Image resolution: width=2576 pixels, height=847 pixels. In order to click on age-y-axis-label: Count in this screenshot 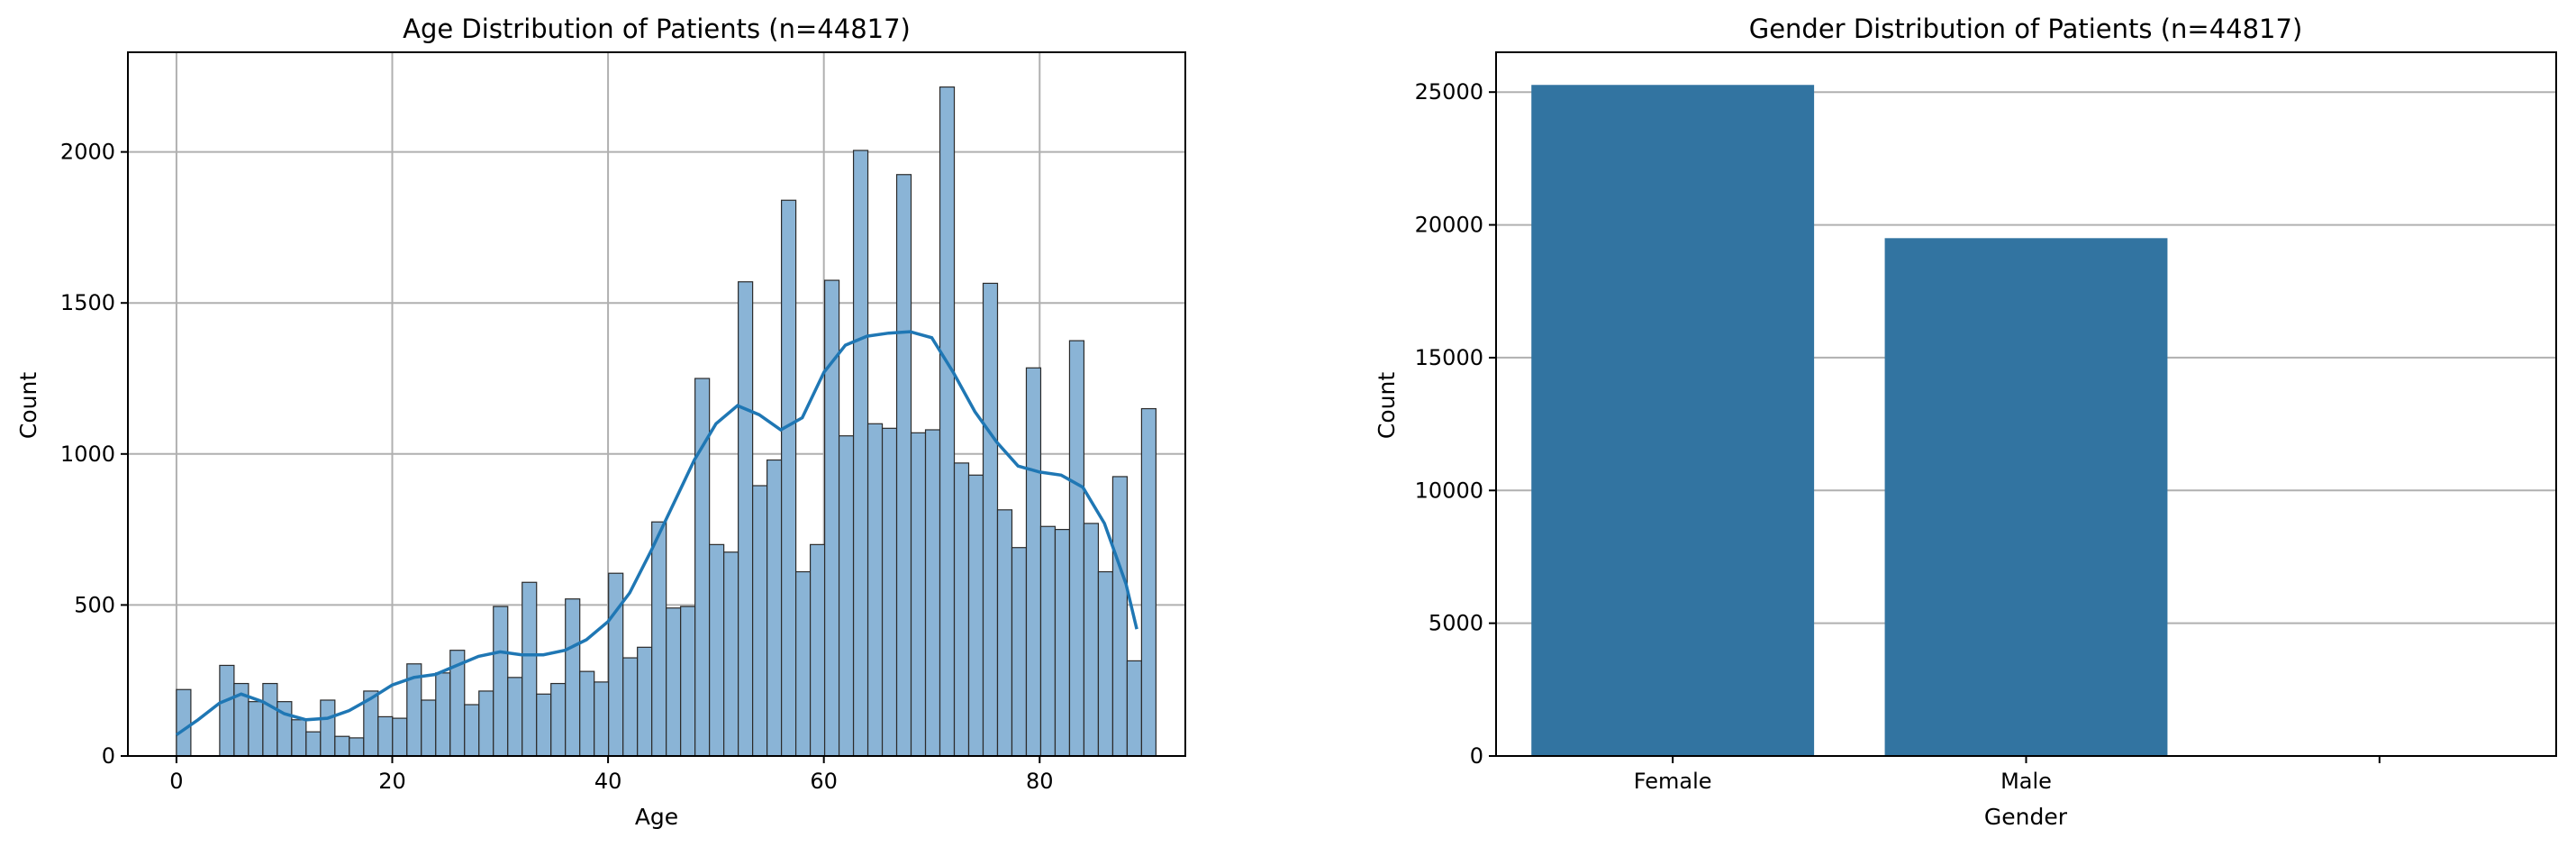, I will do `click(28, 406)`.